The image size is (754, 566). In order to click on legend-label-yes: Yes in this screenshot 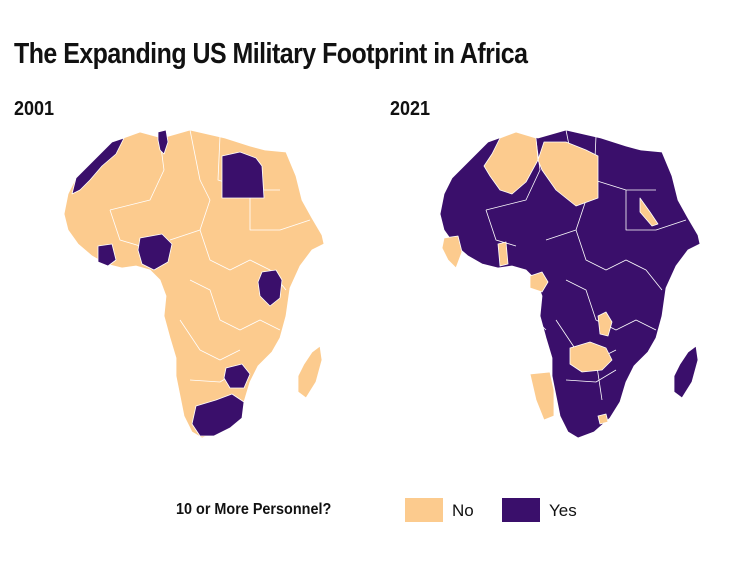, I will do `click(563, 510)`.